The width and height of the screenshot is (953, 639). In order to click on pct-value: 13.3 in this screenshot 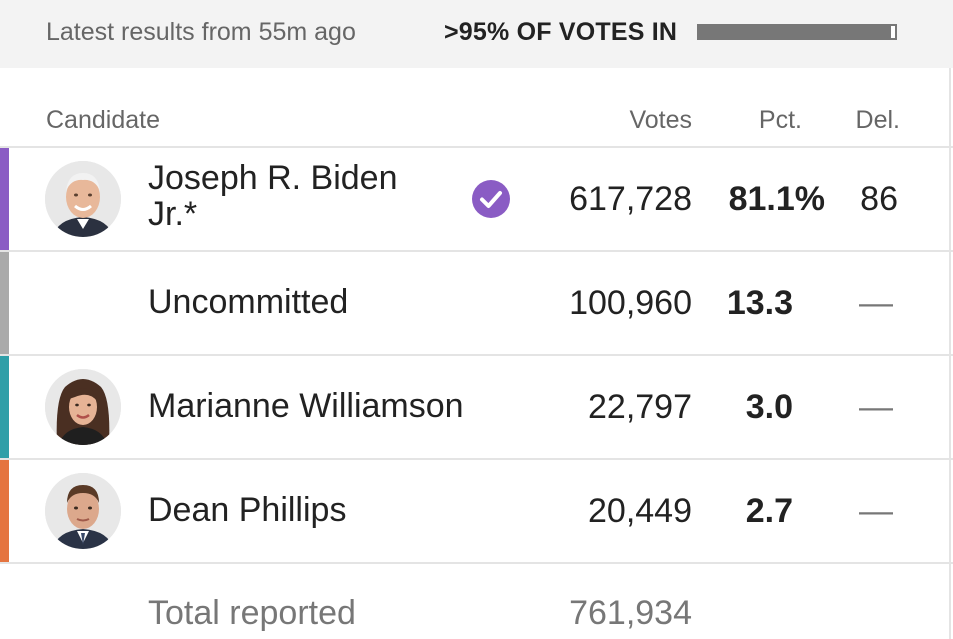, I will do `click(759, 303)`.